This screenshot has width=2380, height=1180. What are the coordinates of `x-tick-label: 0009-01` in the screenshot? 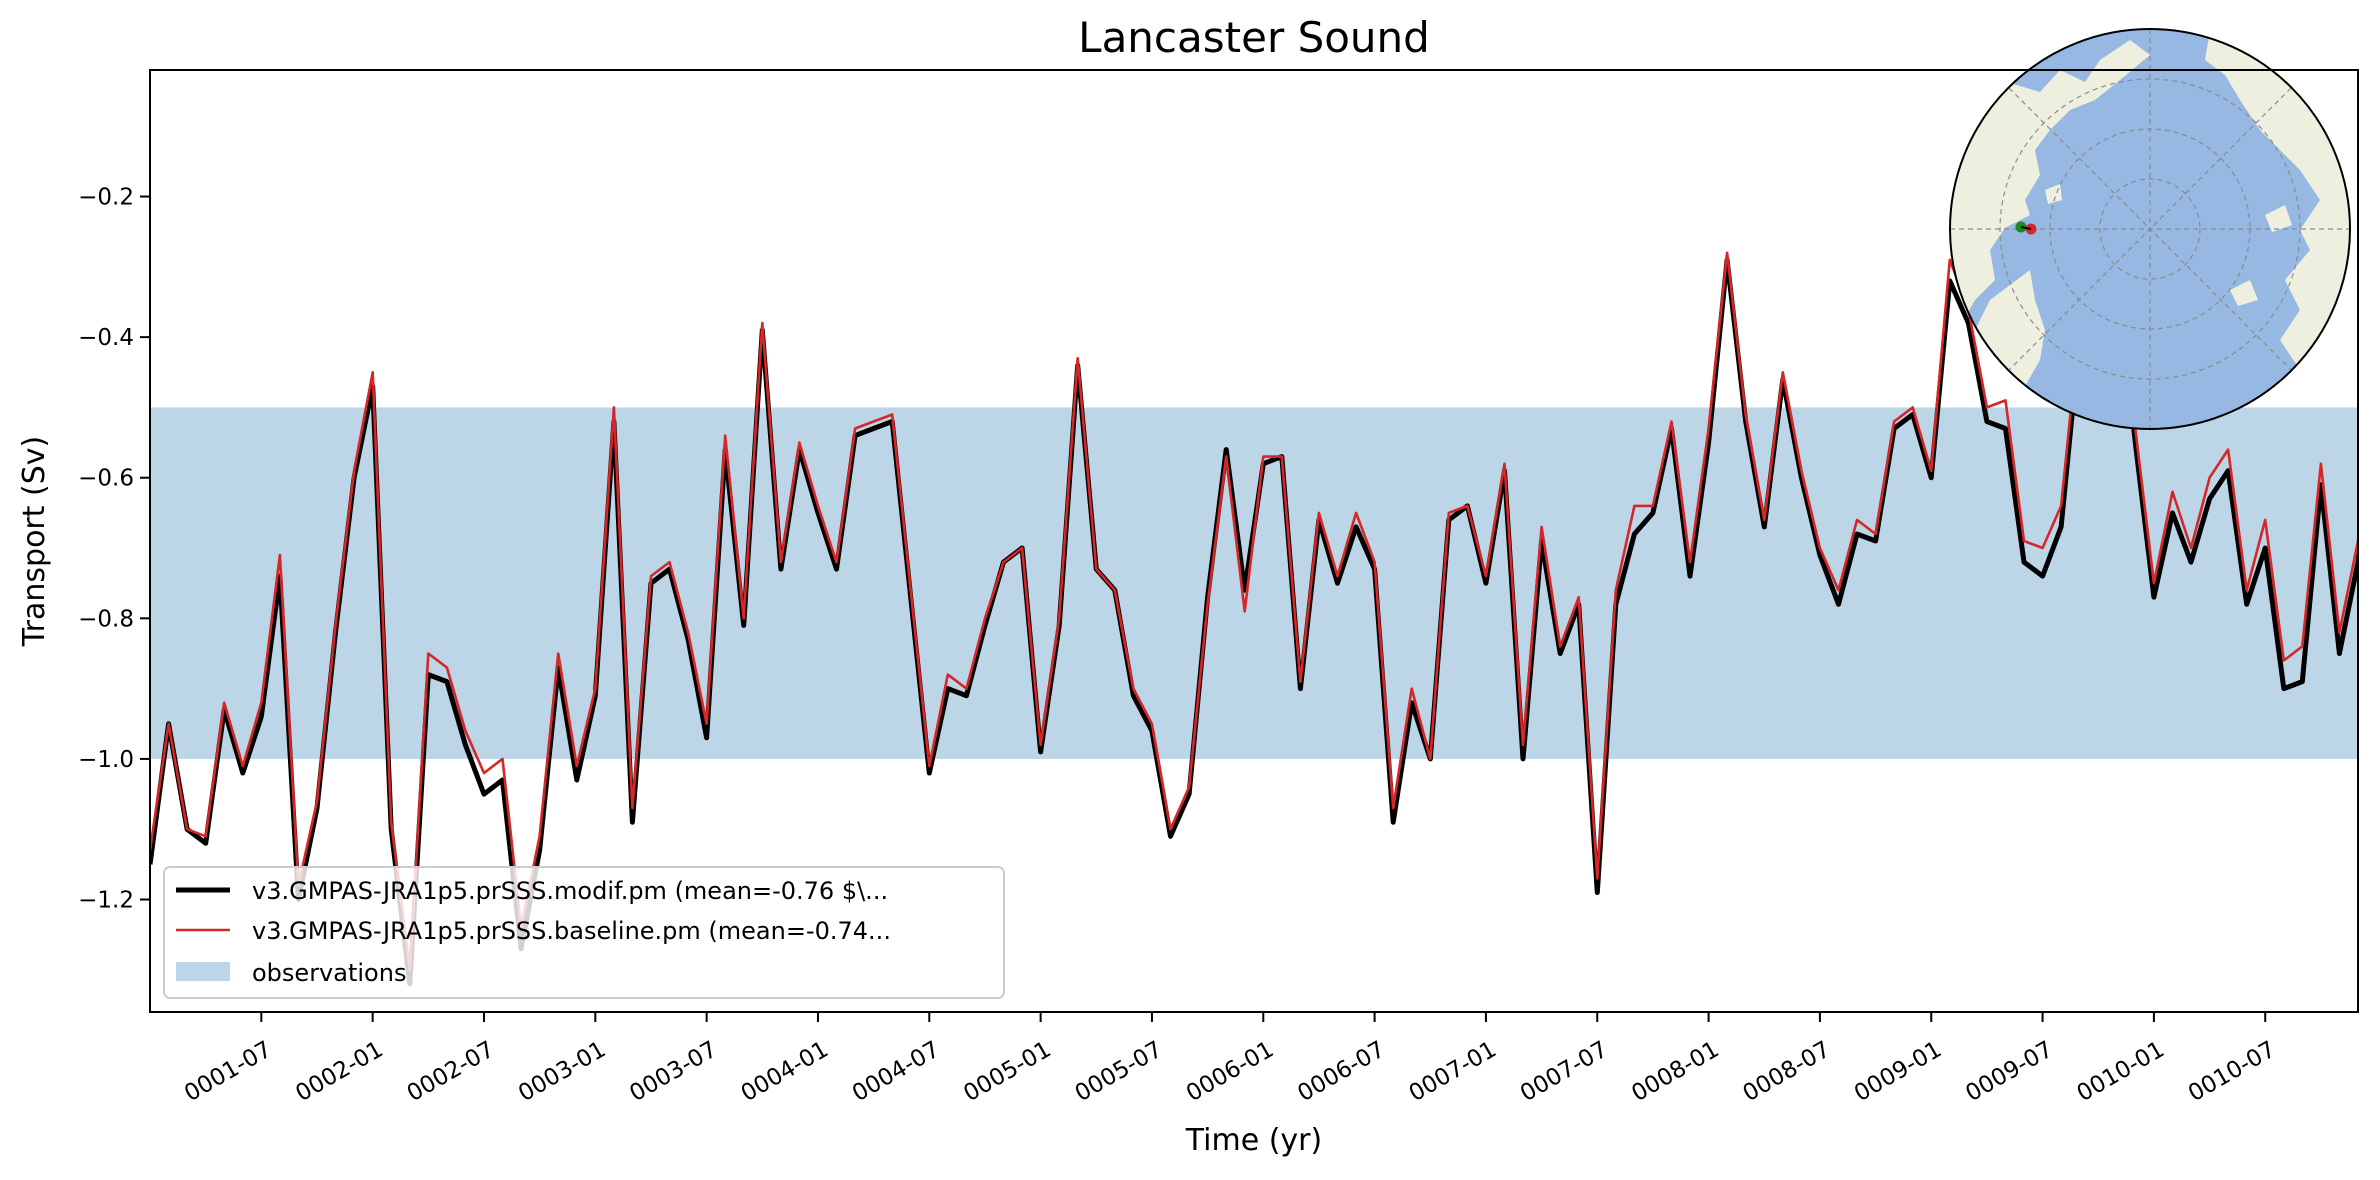 It's located at (1898, 1072).